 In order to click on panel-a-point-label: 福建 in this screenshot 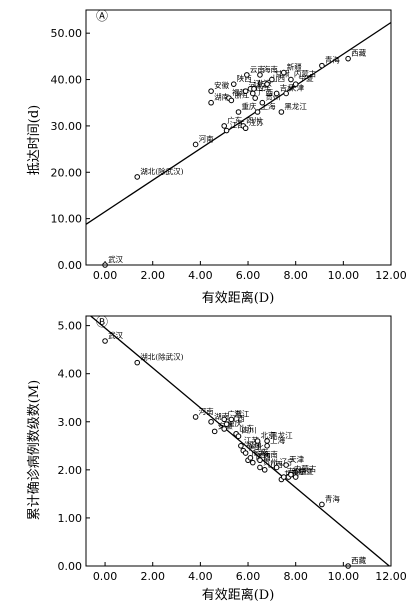, I will do `click(239, 92)`.